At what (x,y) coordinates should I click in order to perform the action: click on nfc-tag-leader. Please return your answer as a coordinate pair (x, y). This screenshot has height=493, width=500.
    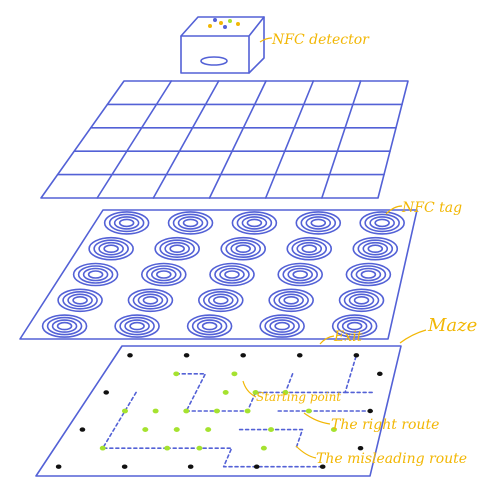
    Looking at the image, I should click on (394, 210).